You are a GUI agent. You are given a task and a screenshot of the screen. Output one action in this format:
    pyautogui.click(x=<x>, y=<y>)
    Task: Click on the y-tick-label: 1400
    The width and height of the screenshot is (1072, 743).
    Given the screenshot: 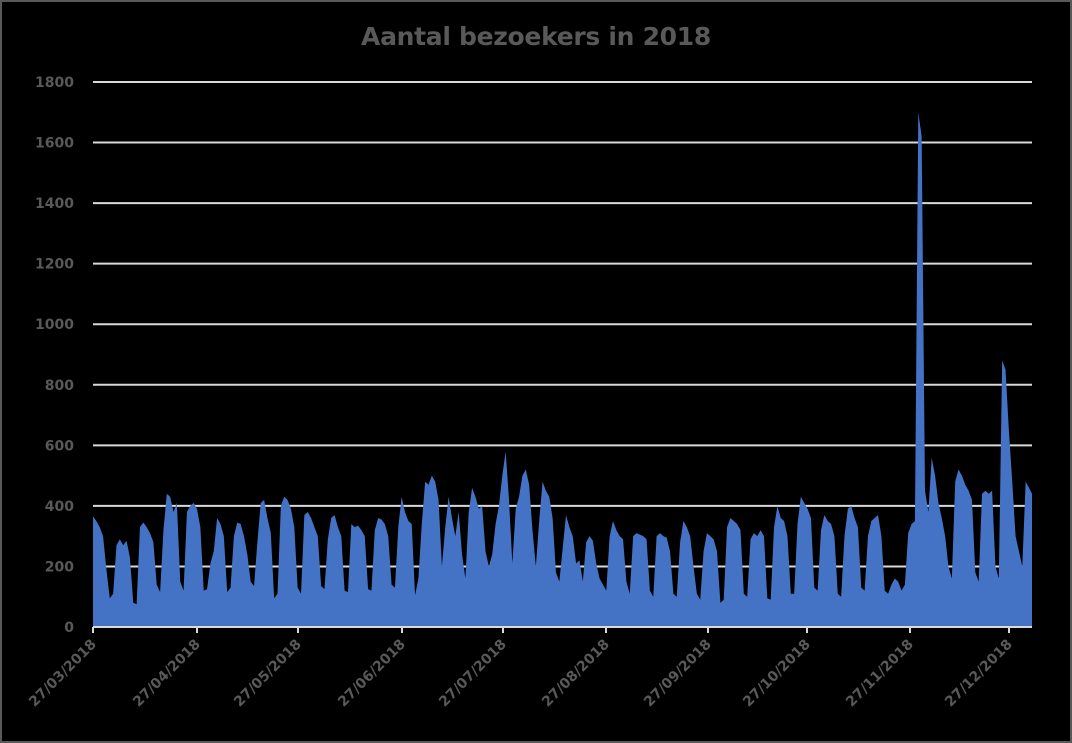 What is the action you would take?
    pyautogui.click(x=54, y=204)
    